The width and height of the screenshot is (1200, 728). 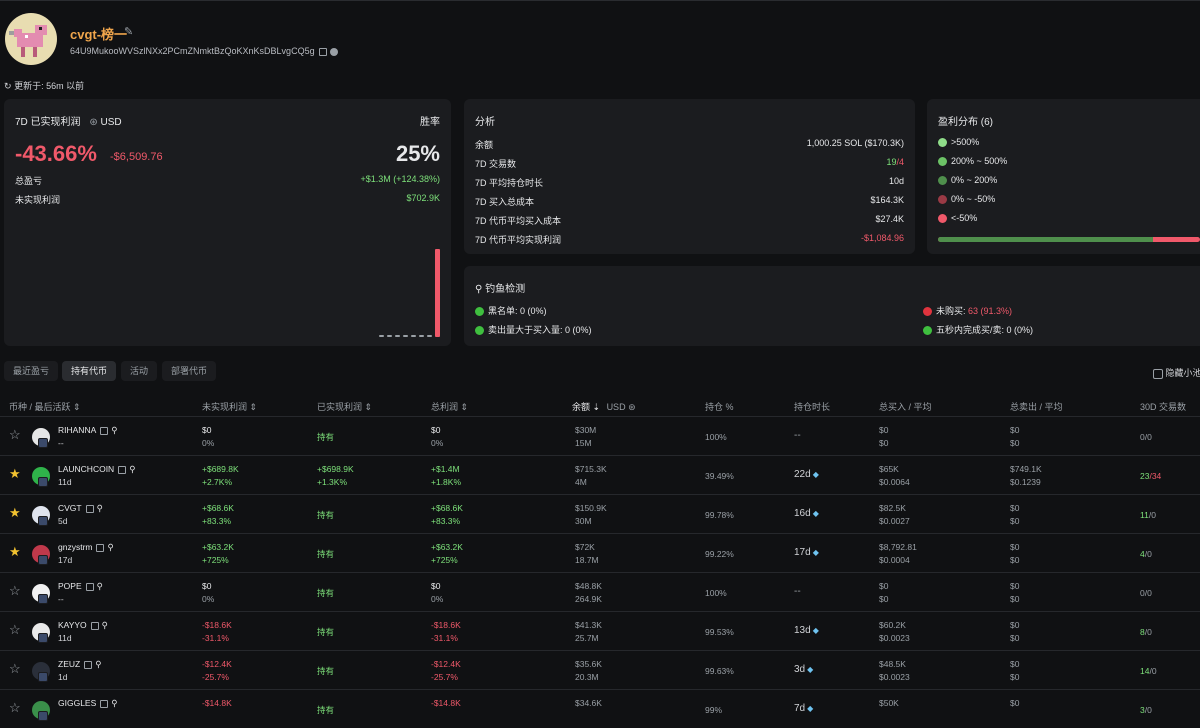 I want to click on hold-pct: 100%, so click(x=716, y=437).